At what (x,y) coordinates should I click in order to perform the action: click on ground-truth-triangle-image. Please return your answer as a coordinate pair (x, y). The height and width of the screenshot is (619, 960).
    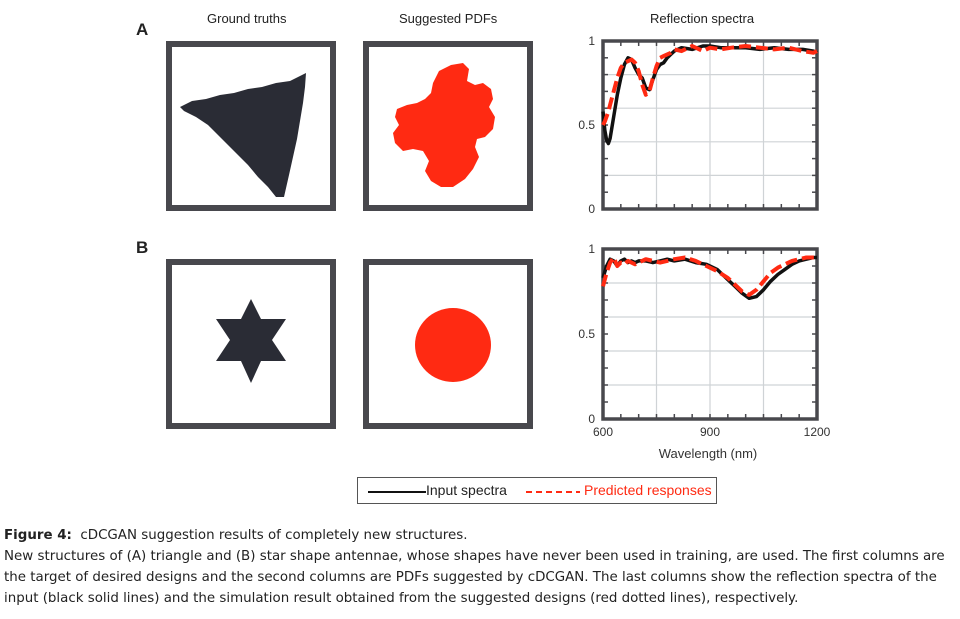
    Looking at the image, I should click on (251, 126).